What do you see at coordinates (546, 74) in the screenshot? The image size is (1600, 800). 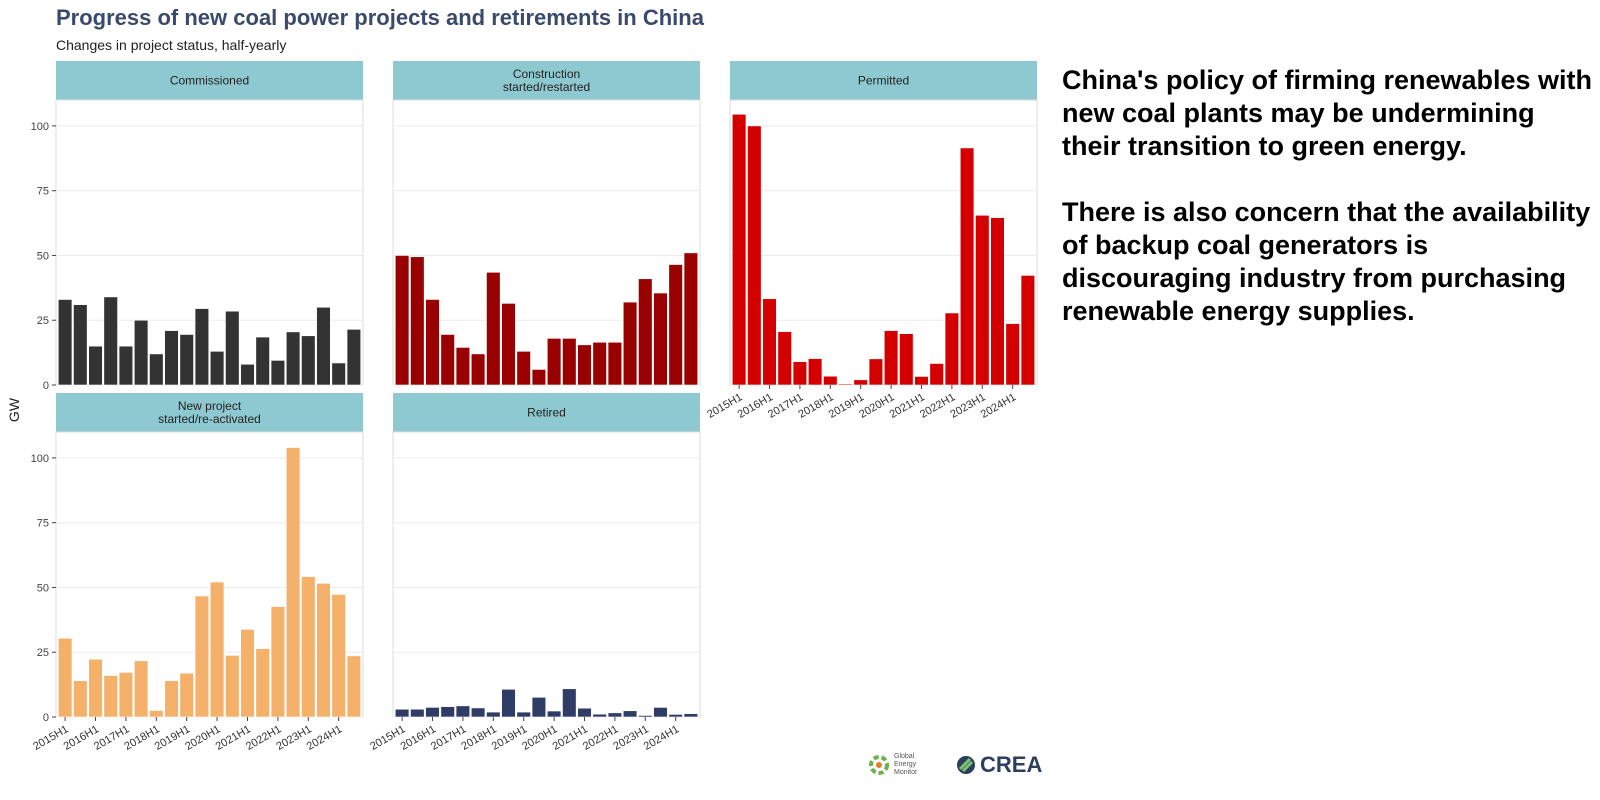 I see `facet-title: Construction` at bounding box center [546, 74].